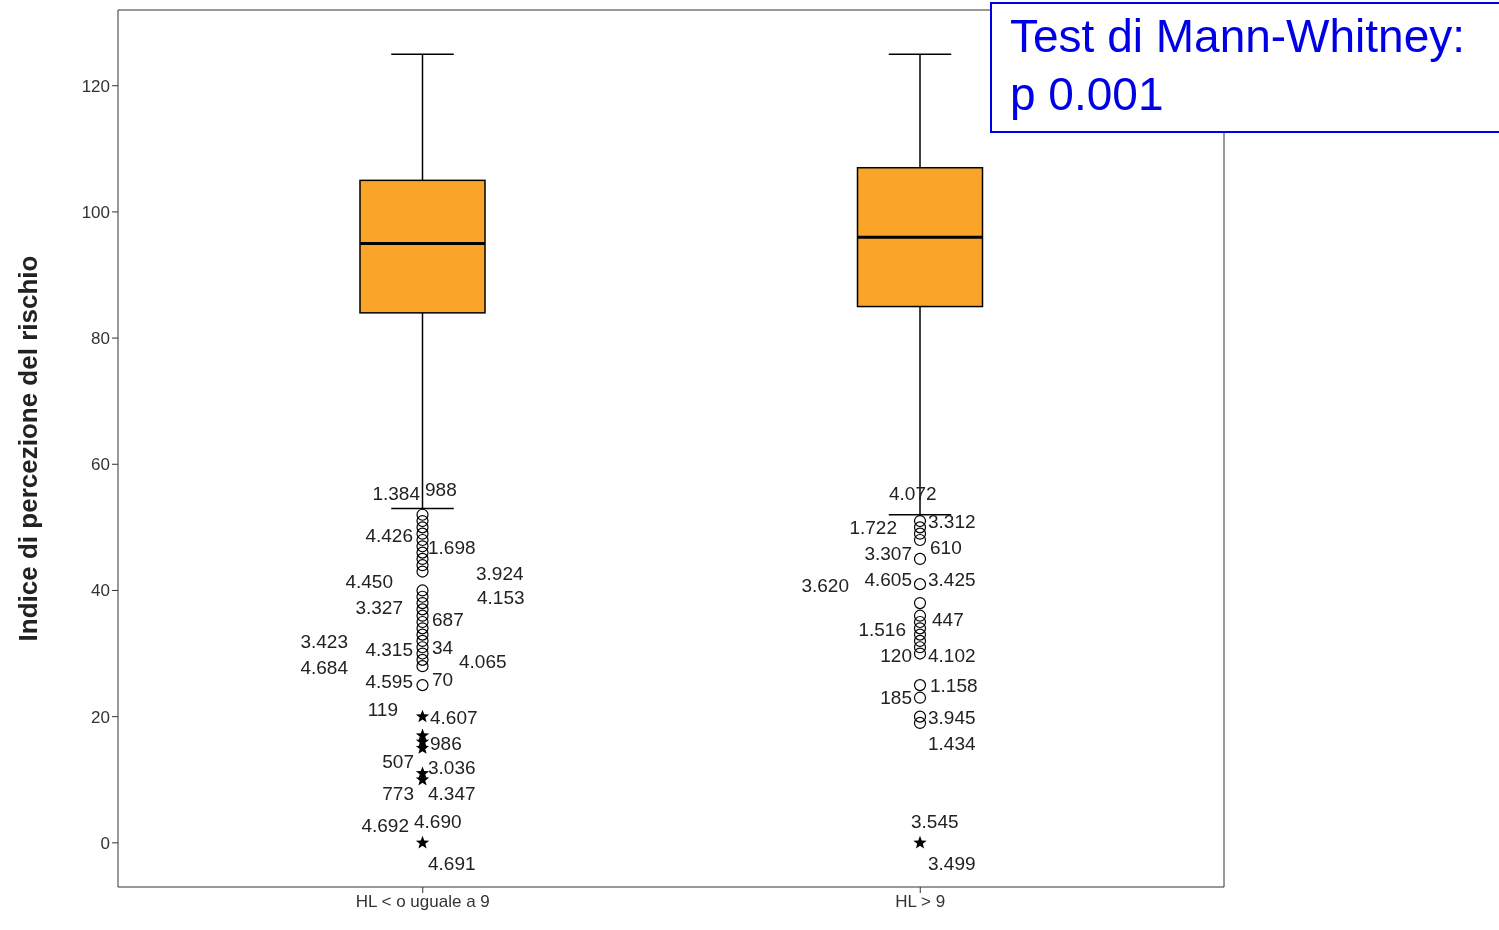 Image resolution: width=1499 pixels, height=930 pixels. What do you see at coordinates (443, 679) in the screenshot?
I see `annotation: 70` at bounding box center [443, 679].